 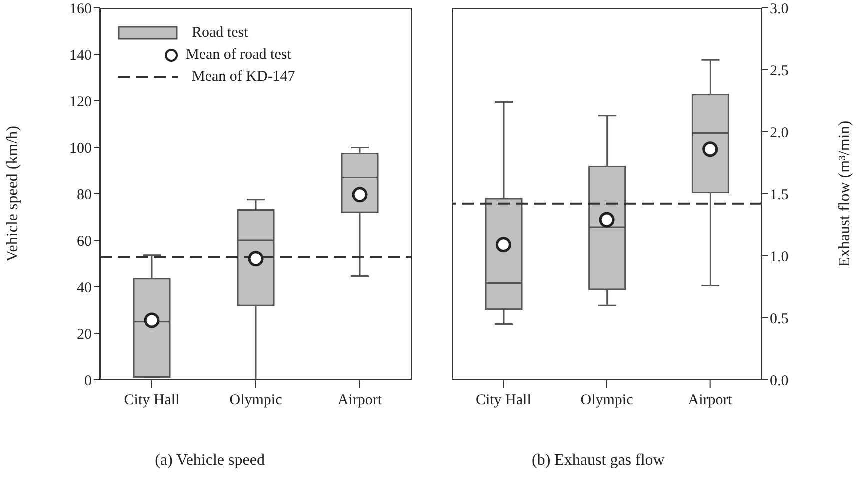 I want to click on y-tick-label: 140, so click(x=81, y=56).